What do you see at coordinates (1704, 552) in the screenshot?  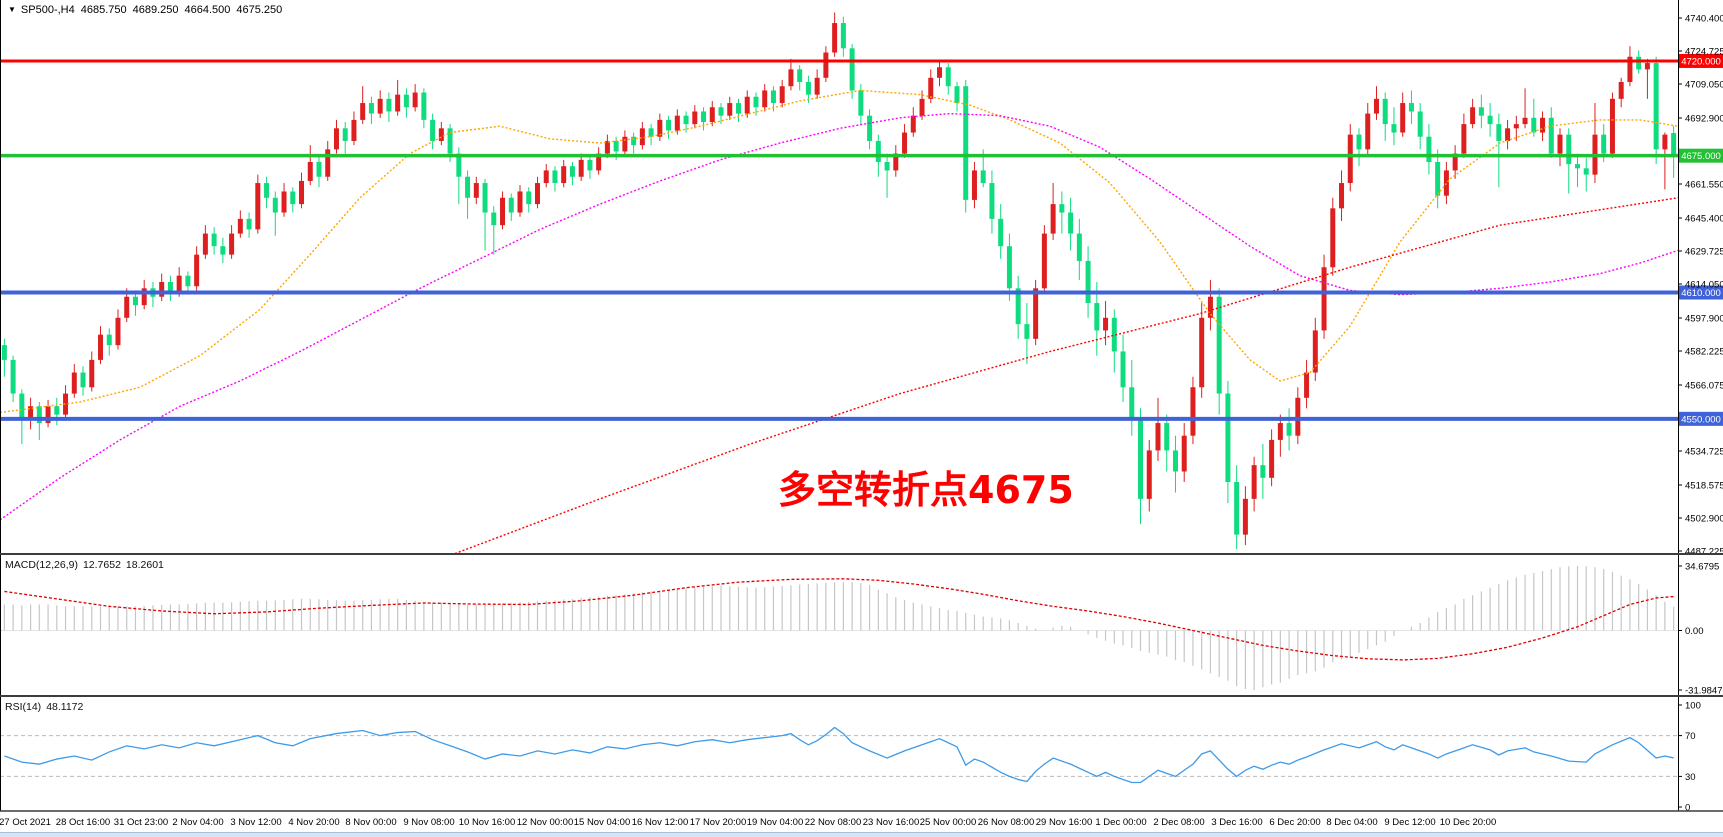 I see `svg-text: 4487.225` at bounding box center [1704, 552].